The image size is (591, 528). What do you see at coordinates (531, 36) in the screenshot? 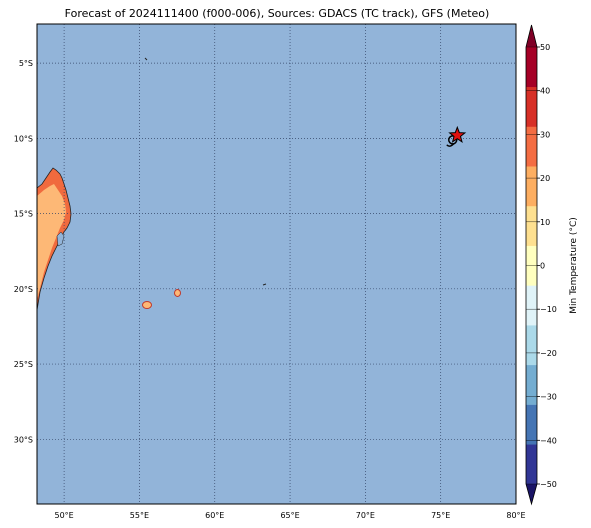
I see `colorbar-over-arrow` at bounding box center [531, 36].